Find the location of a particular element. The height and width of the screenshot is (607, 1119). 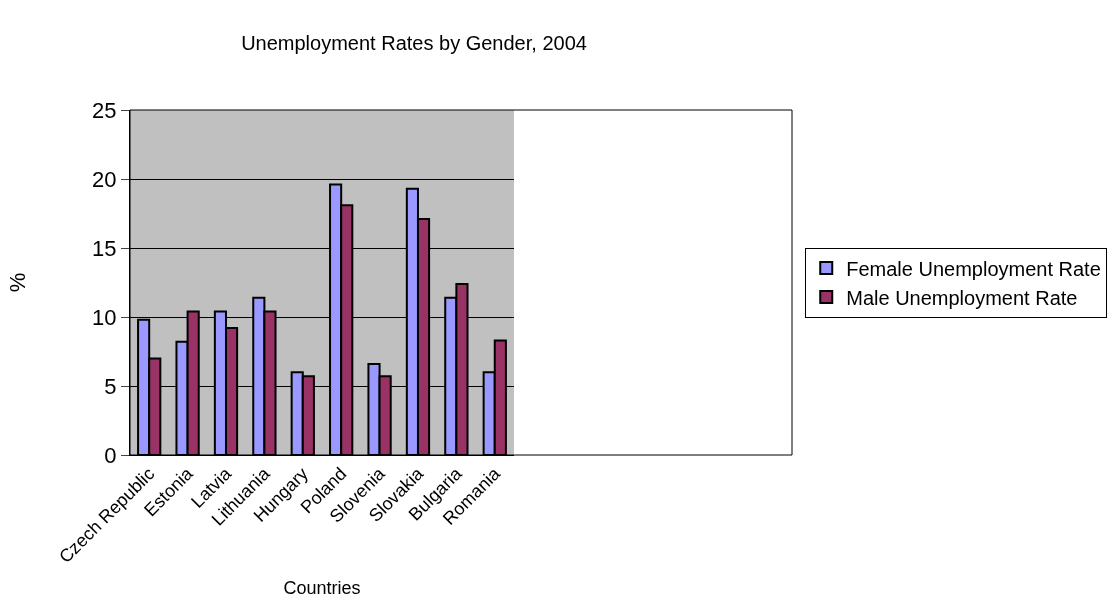

y-tick-label: 0 is located at coordinates (110, 455).